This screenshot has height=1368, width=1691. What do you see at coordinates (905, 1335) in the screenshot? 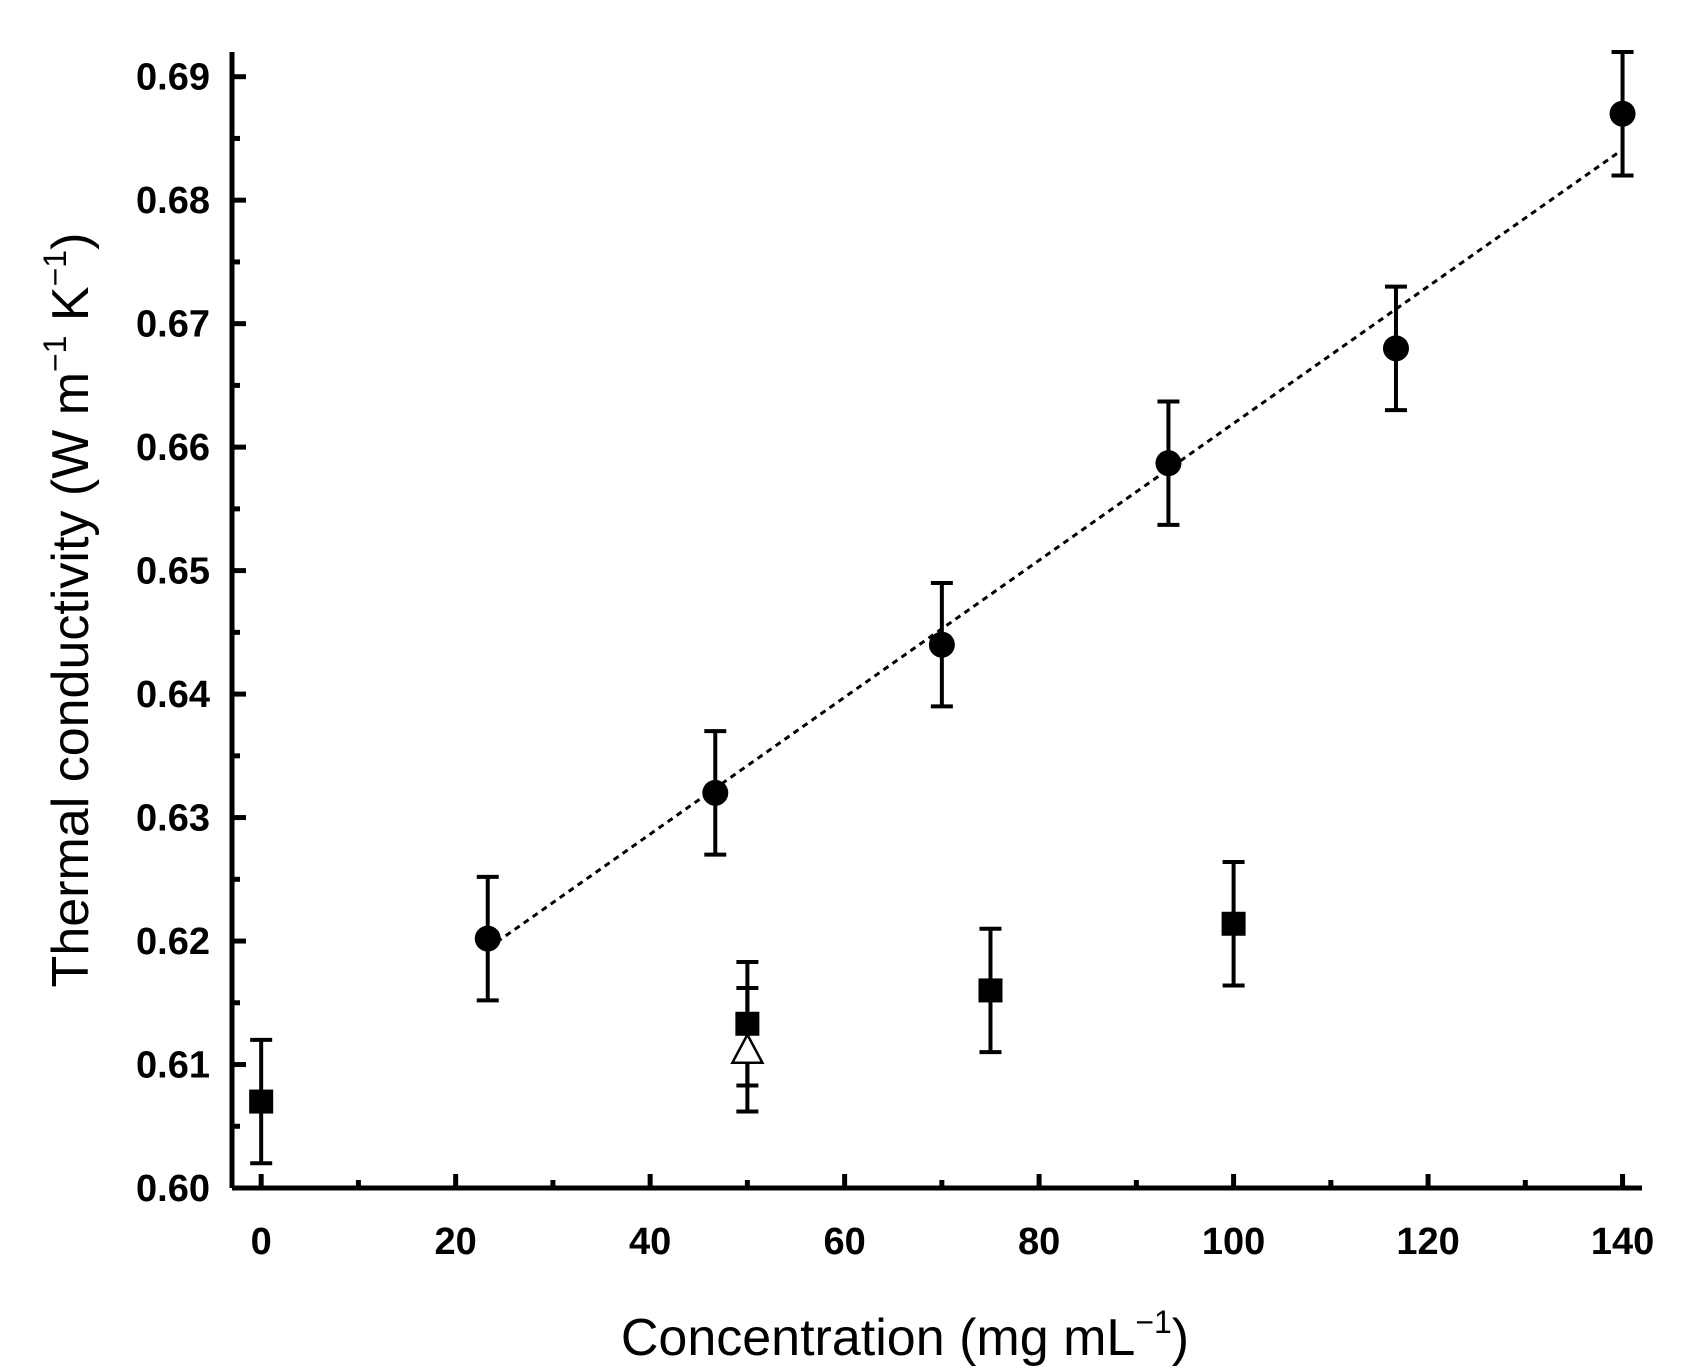
I see `x-axis-title: Concentration (mg mL−1)` at bounding box center [905, 1335].